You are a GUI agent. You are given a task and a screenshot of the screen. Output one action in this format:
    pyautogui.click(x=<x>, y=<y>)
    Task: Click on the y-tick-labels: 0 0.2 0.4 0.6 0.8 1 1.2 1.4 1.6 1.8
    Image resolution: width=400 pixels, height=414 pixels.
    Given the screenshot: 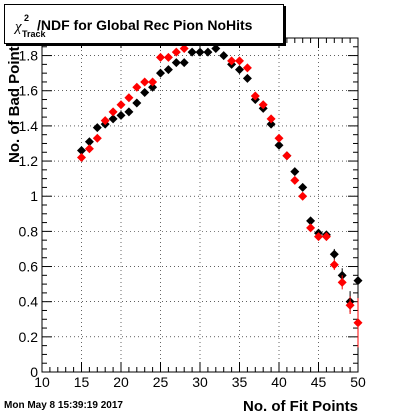 What is the action you would take?
    pyautogui.click(x=29, y=214)
    